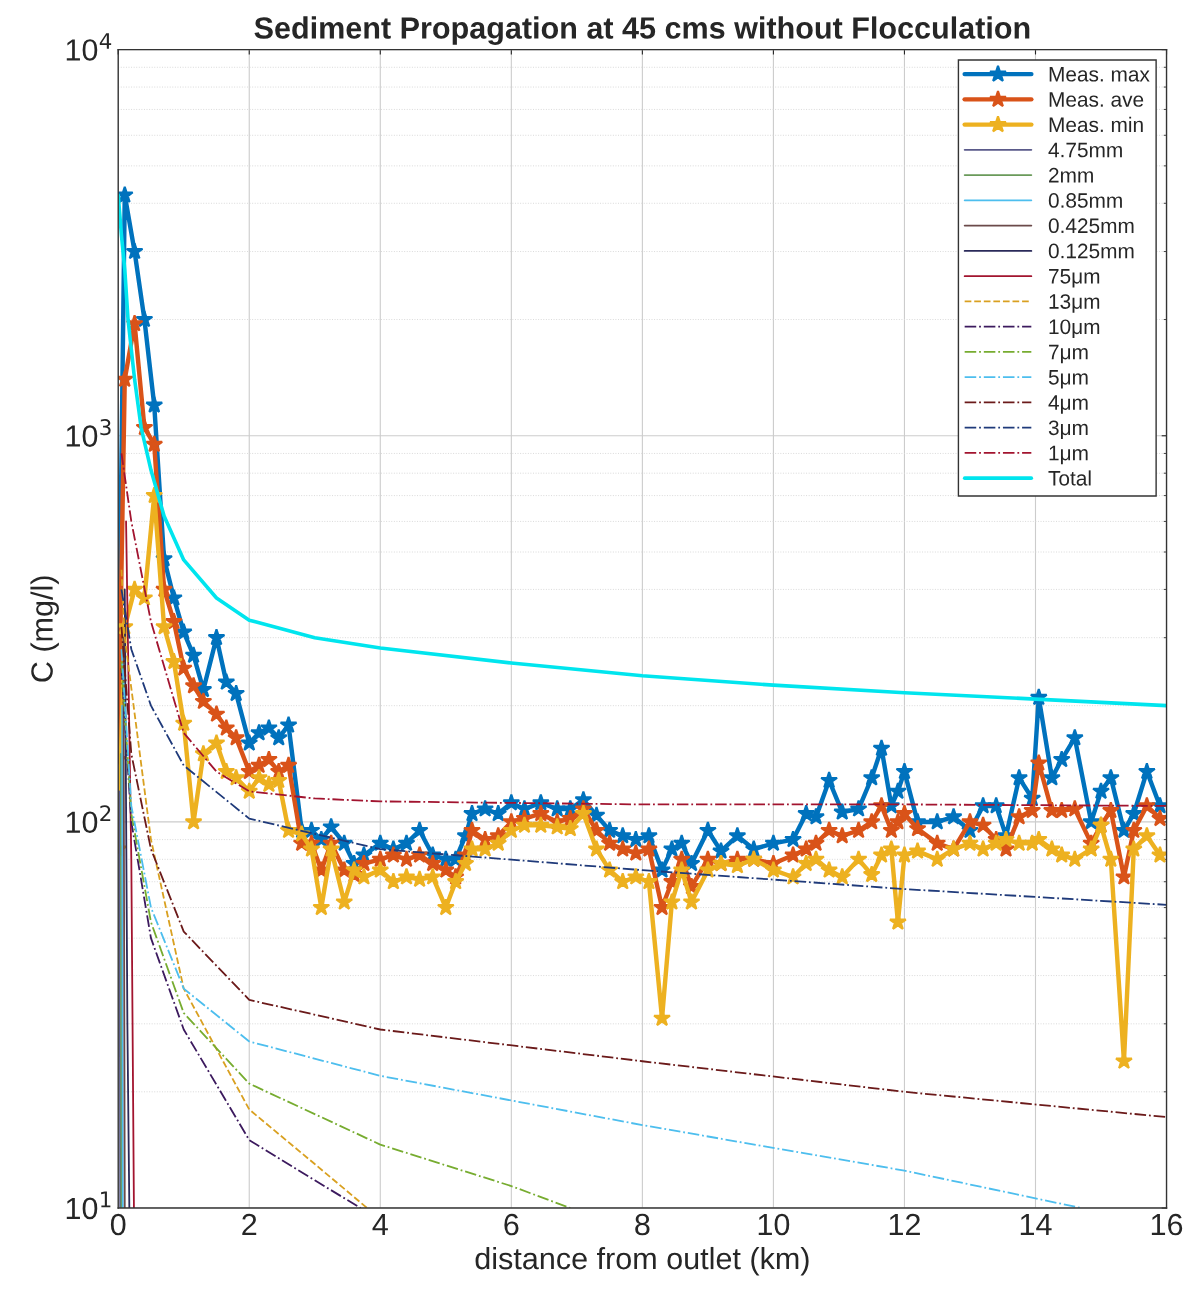 This screenshot has width=1194, height=1306. What do you see at coordinates (642, 1261) in the screenshot?
I see `x-axis-title: distance from outlet (km)` at bounding box center [642, 1261].